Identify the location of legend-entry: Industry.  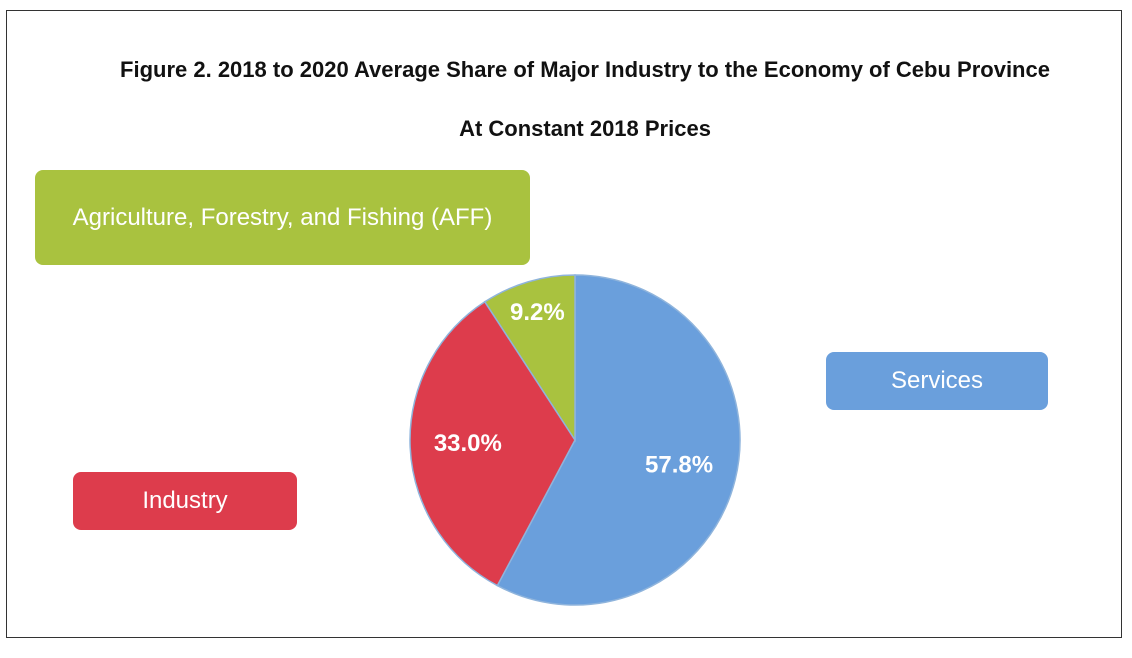
(185, 501).